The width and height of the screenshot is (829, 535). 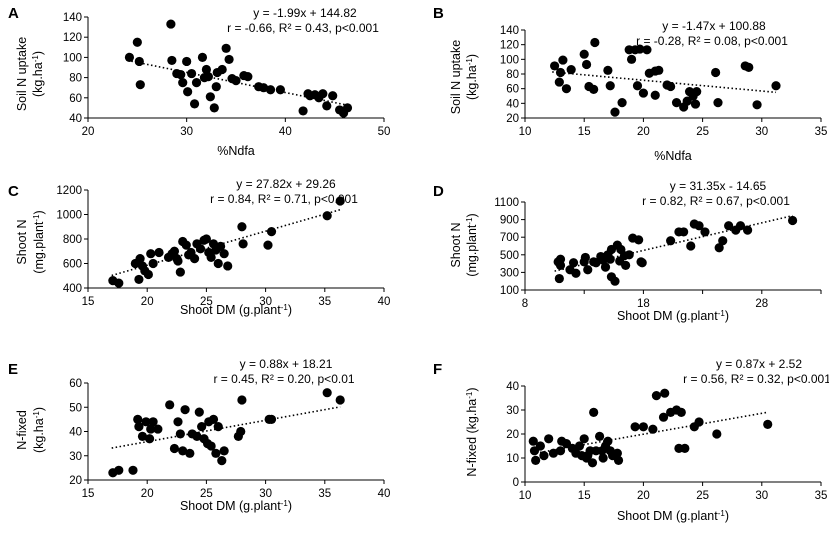 What do you see at coordinates (456, 77) in the screenshot?
I see `y-axis-label: Soil N uptake` at bounding box center [456, 77].